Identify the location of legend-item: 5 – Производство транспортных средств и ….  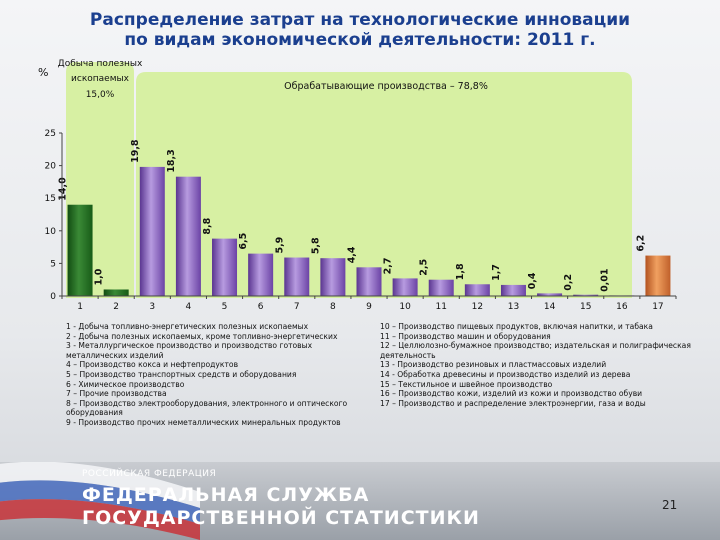
(181, 374).